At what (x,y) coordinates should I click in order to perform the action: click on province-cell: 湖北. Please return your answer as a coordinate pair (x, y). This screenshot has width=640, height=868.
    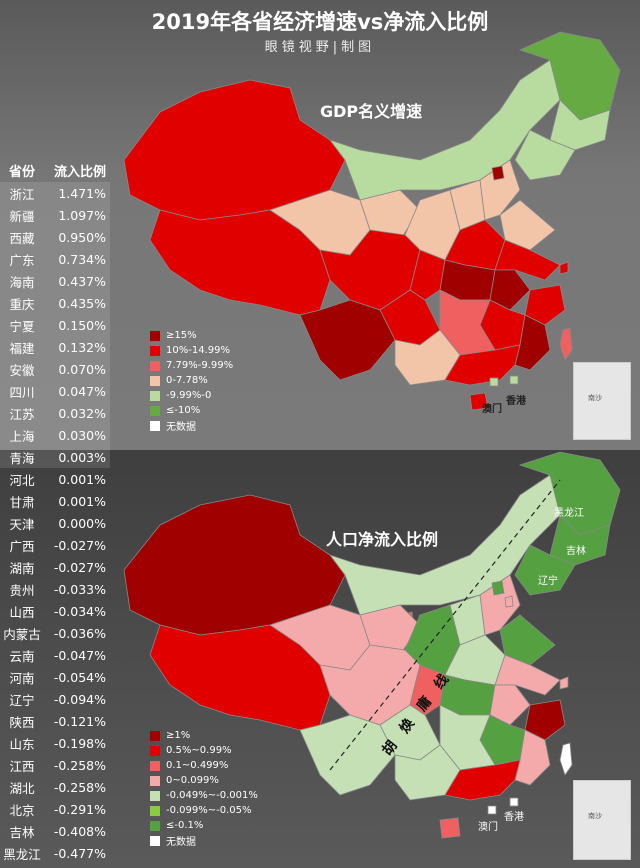
    Looking at the image, I should click on (22, 788).